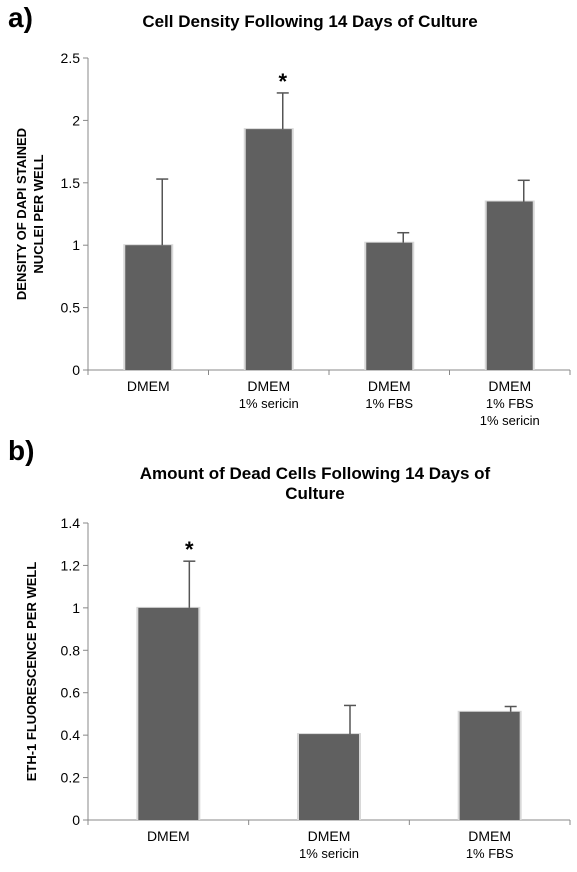 The image size is (577, 872). Describe the element at coordinates (71, 523) in the screenshot. I see `y-tick-label: 1.4` at that location.